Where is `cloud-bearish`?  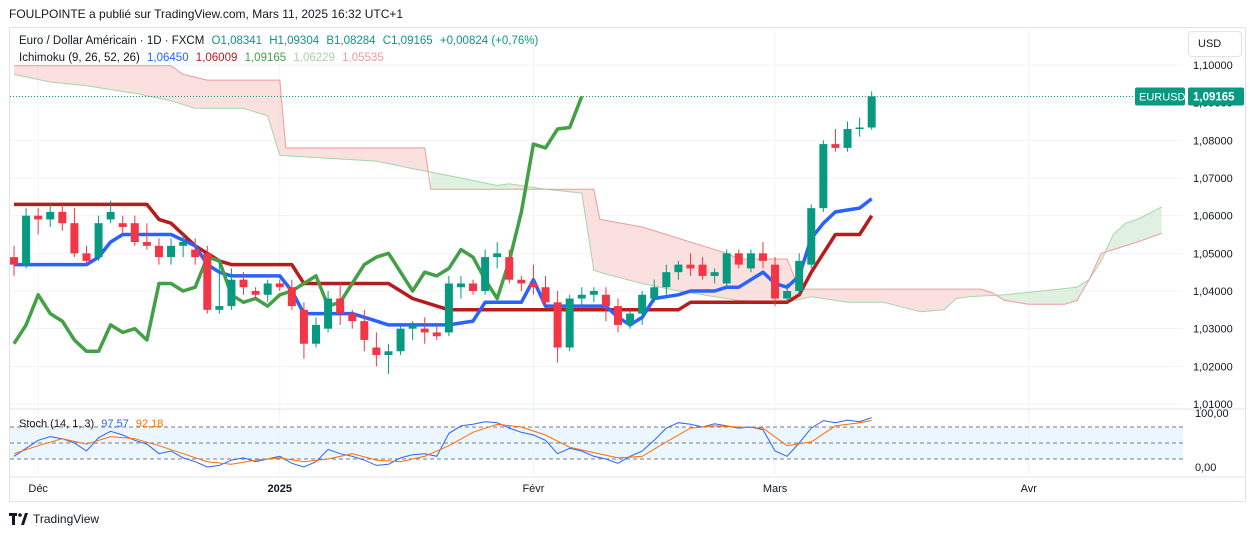 cloud-bearish is located at coordinates (772, 250).